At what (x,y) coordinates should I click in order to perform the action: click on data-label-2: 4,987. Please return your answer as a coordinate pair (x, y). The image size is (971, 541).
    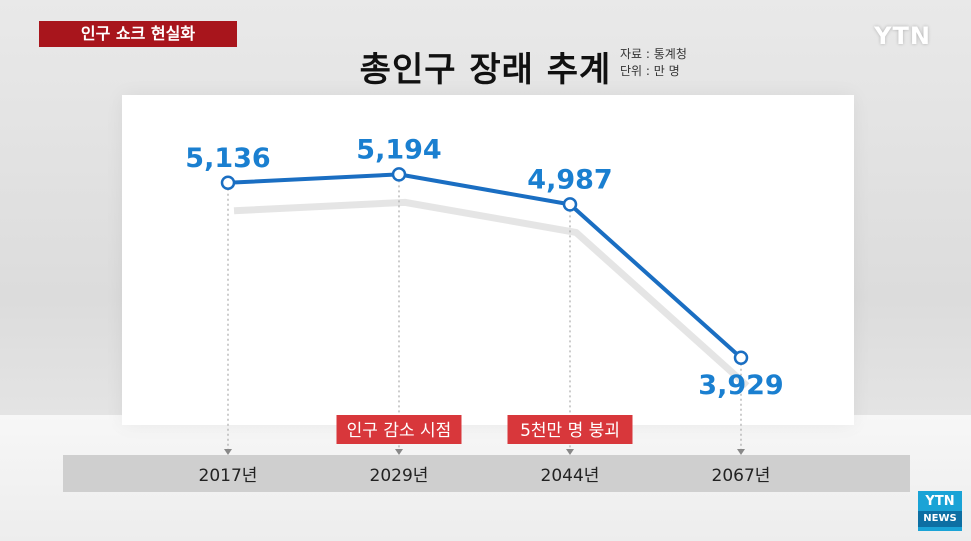
    Looking at the image, I should click on (569, 179).